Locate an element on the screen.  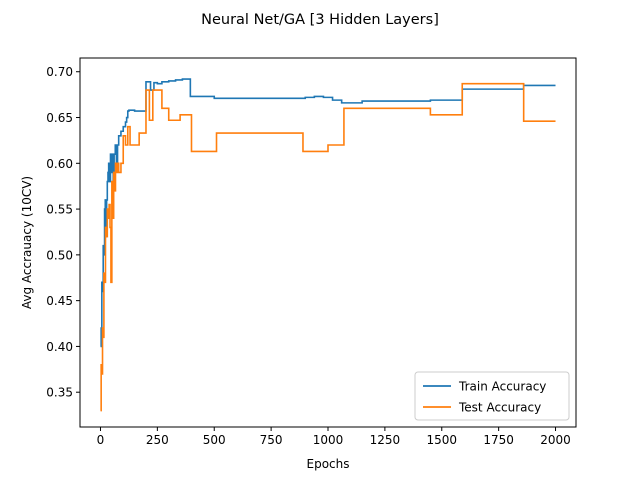
x-axis: 0 250 500 750 1000 1250 1500 1750 2000 is located at coordinates (334, 437).